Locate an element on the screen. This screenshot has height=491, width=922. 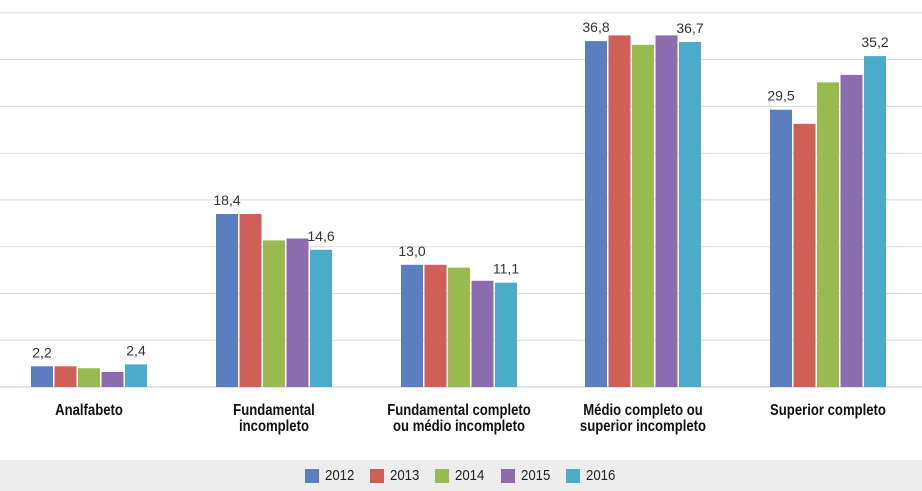
category-label: Fundamental incompleto is located at coordinates (274, 418).